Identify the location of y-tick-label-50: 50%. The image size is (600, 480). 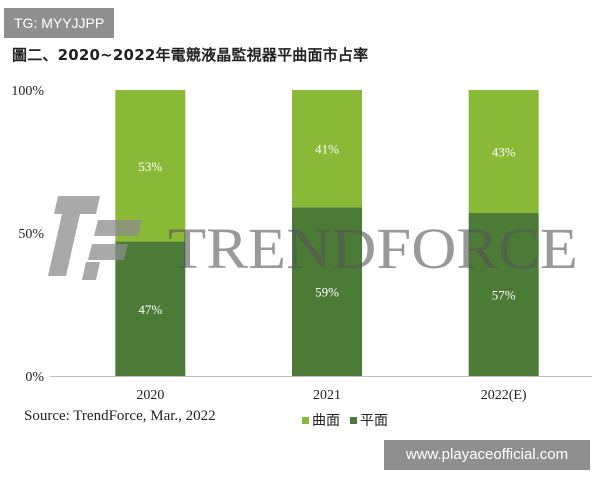
(31, 234).